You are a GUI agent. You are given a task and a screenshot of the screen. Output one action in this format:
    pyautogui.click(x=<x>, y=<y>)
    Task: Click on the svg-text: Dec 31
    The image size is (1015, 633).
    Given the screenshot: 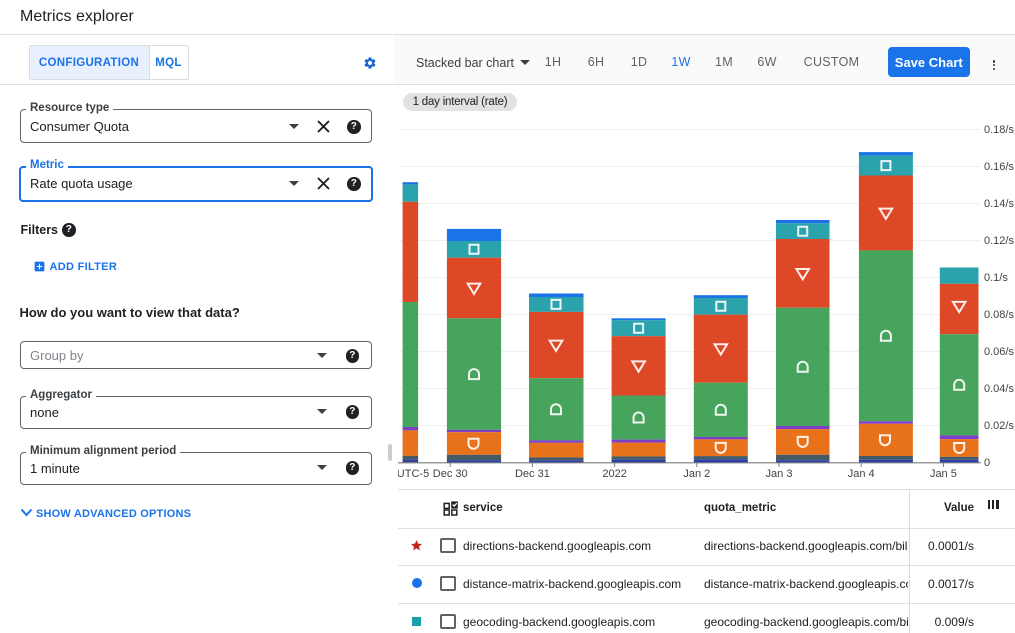 What is the action you would take?
    pyautogui.click(x=532, y=474)
    